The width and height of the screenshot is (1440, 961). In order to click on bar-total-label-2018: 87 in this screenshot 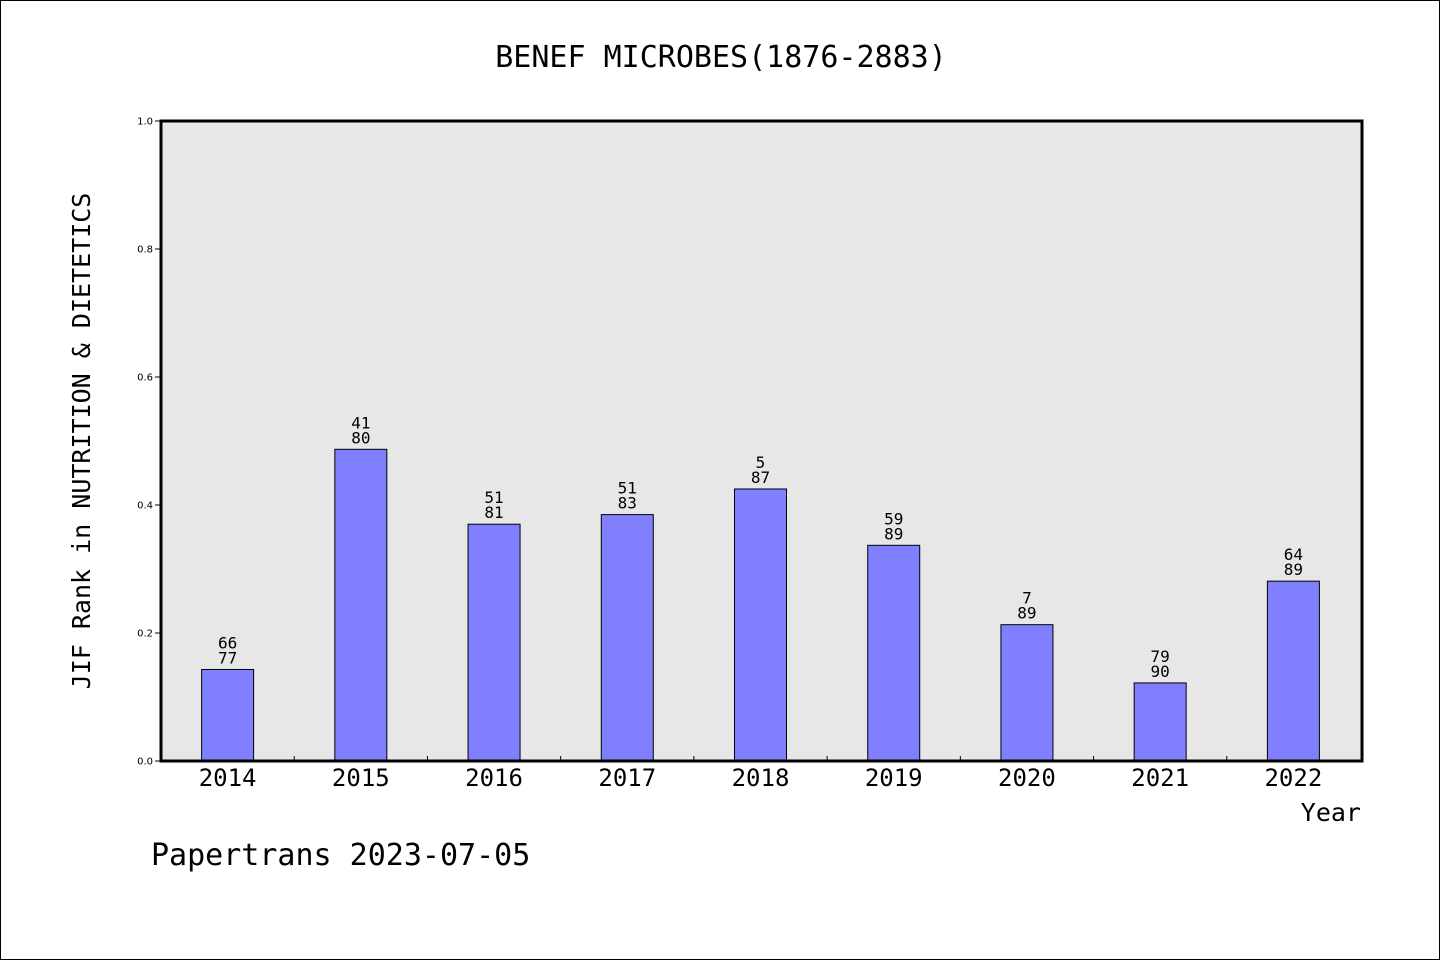, I will do `click(760, 477)`.